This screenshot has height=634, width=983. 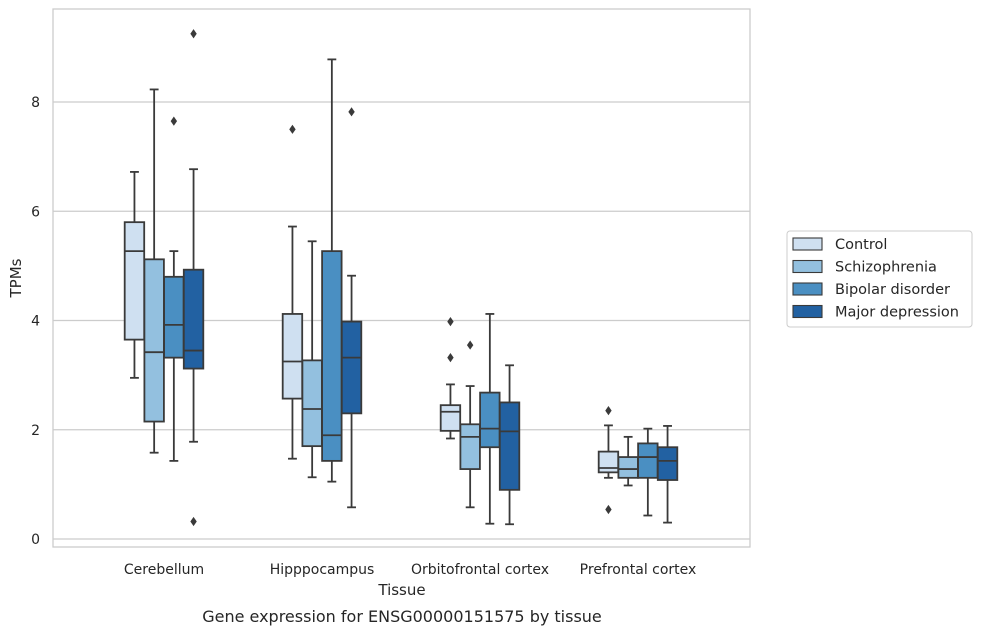 I want to click on legend-label: Schizophrenia, so click(x=886, y=268).